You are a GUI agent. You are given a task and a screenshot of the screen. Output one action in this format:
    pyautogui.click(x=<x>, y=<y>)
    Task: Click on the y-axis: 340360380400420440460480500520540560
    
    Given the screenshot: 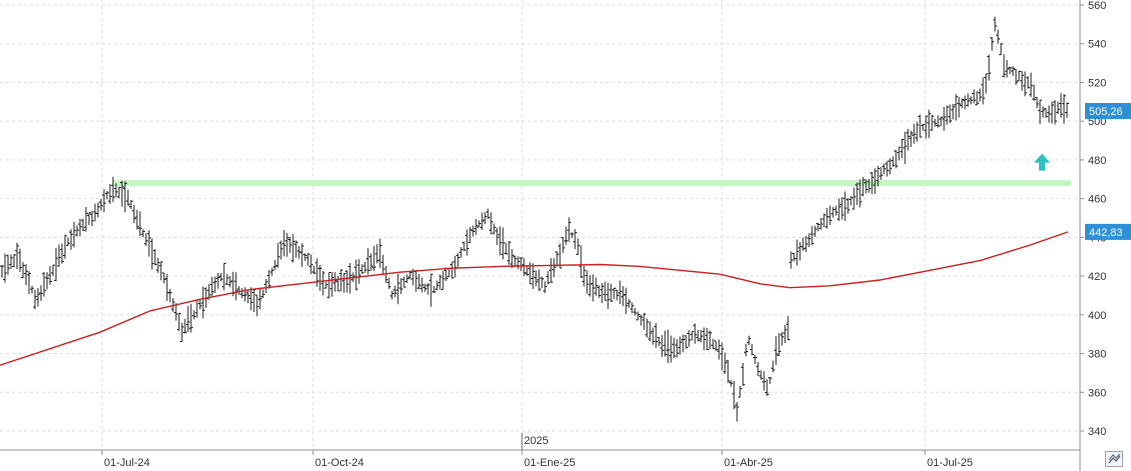 What is the action you would take?
    pyautogui.click(x=1093, y=219)
    